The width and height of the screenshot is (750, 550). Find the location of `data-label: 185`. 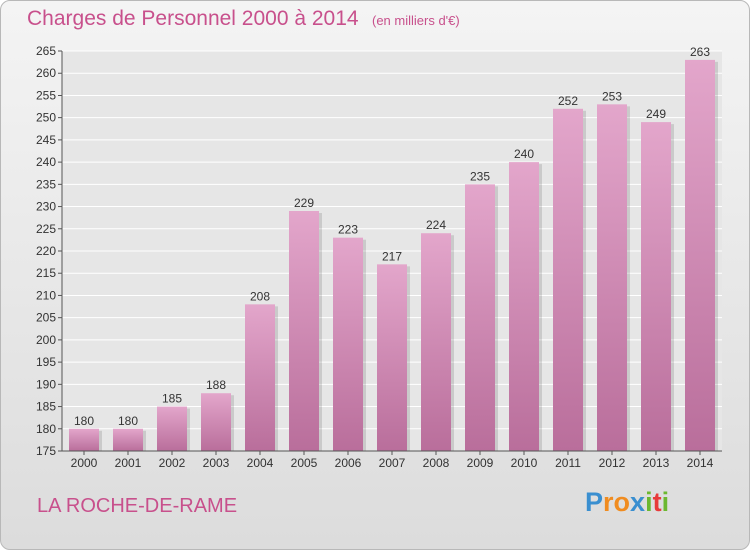

data-label: 185 is located at coordinates (172, 399).